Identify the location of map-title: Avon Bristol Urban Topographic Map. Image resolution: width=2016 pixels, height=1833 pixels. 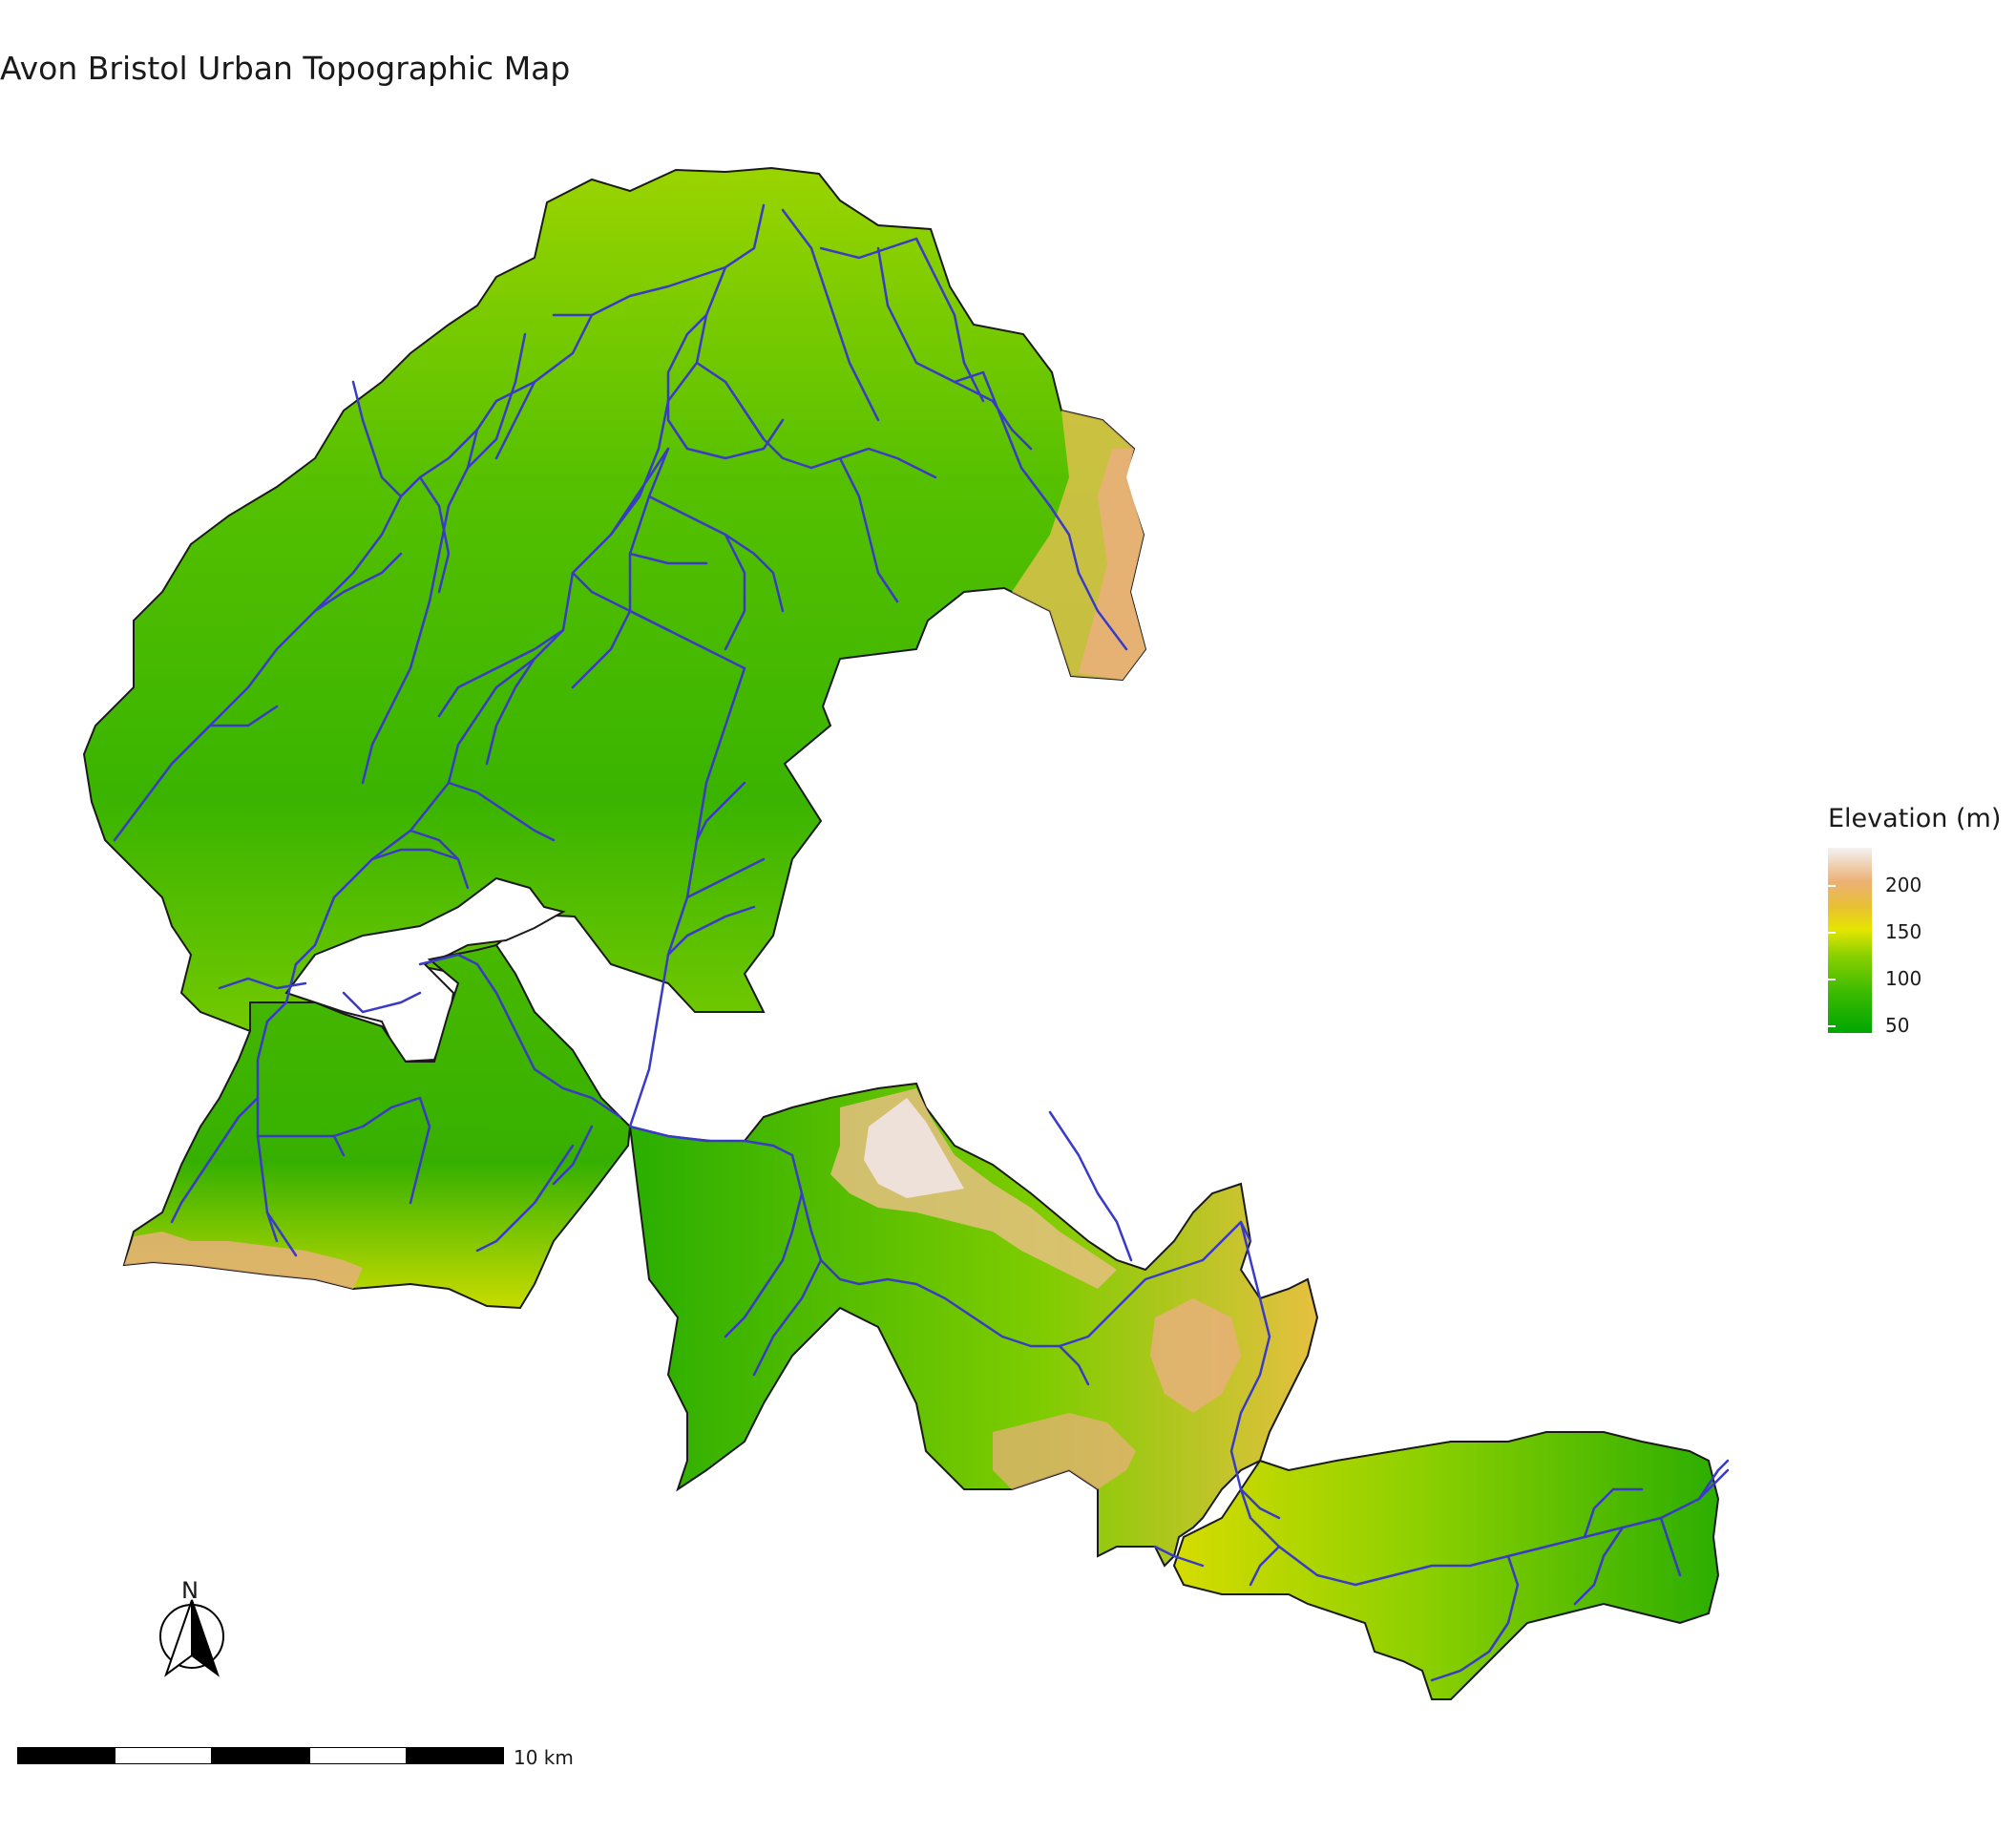
(286, 68).